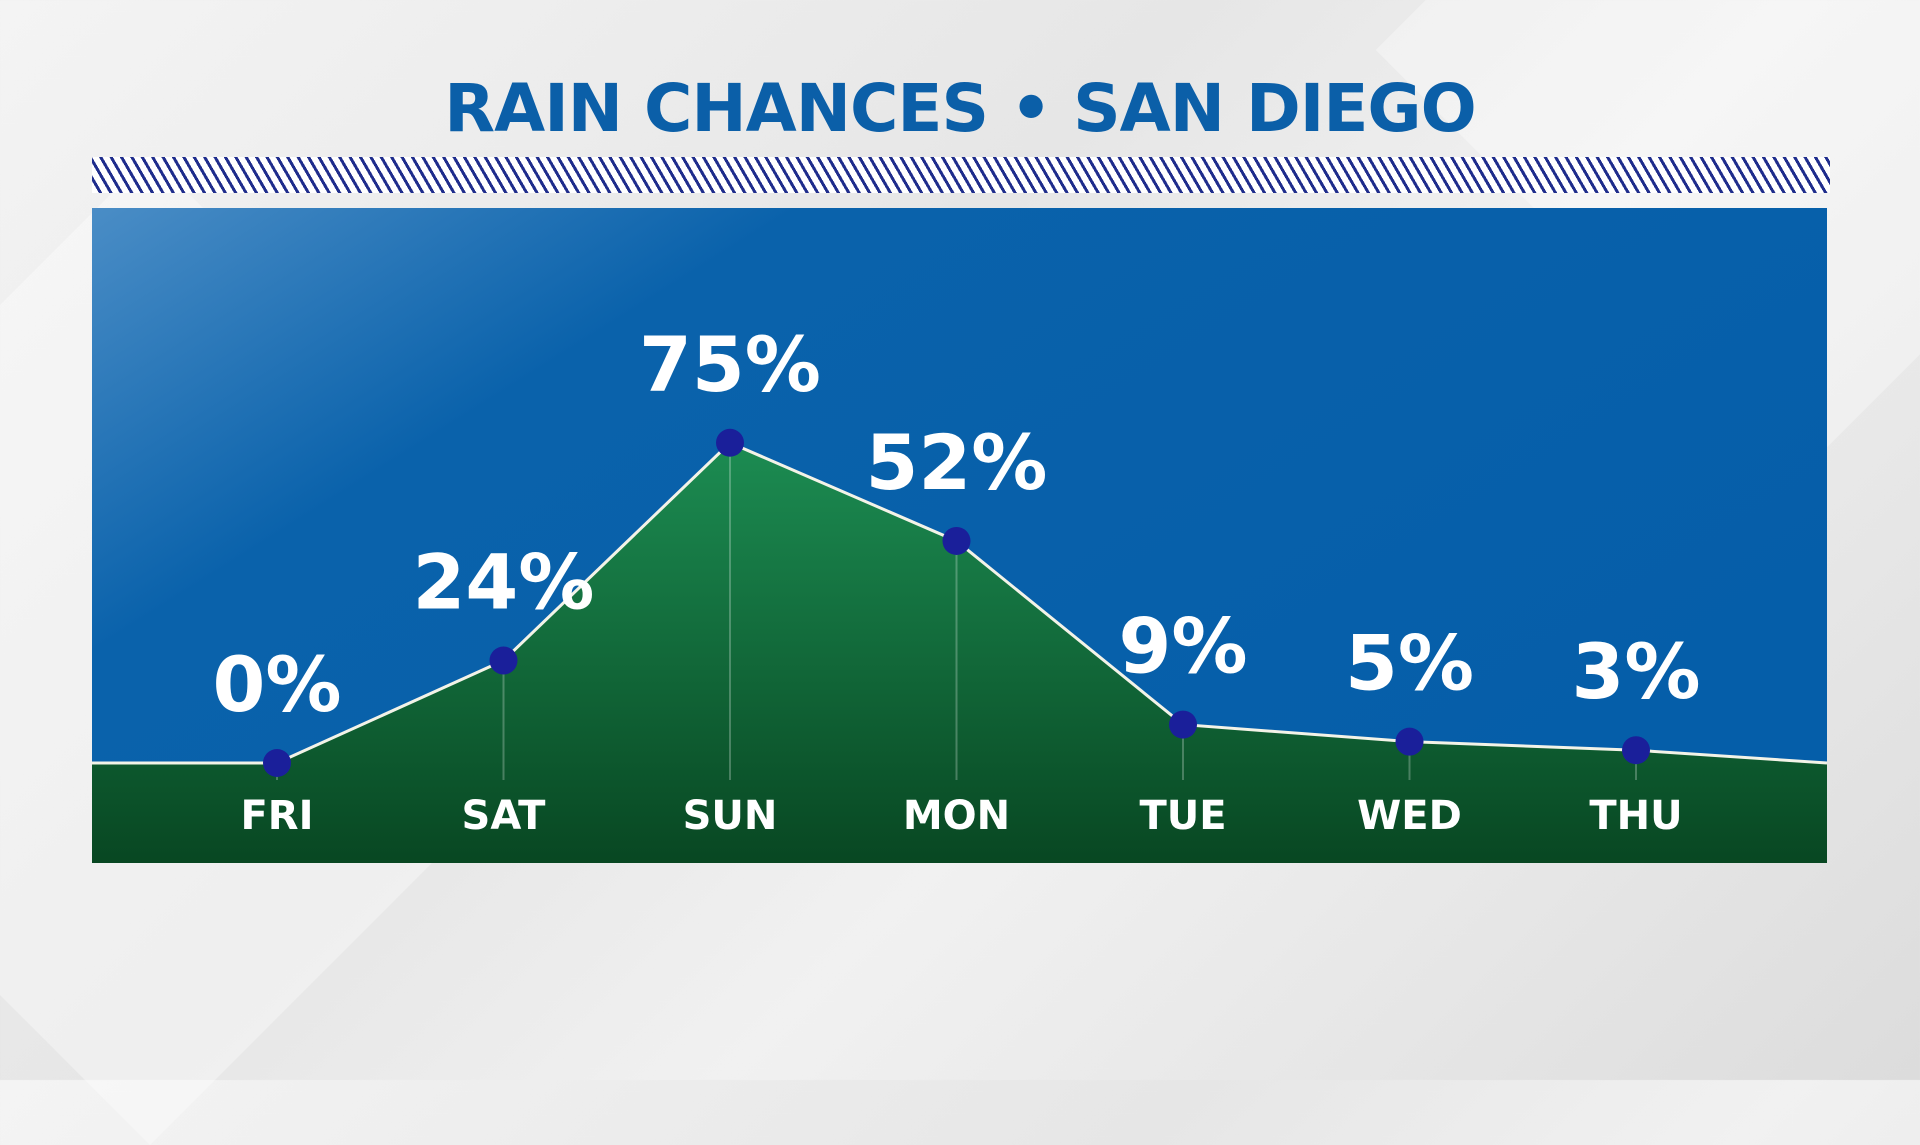 This screenshot has height=1145, width=1920. Describe the element at coordinates (504, 816) in the screenshot. I see `day-label: SAT` at that location.